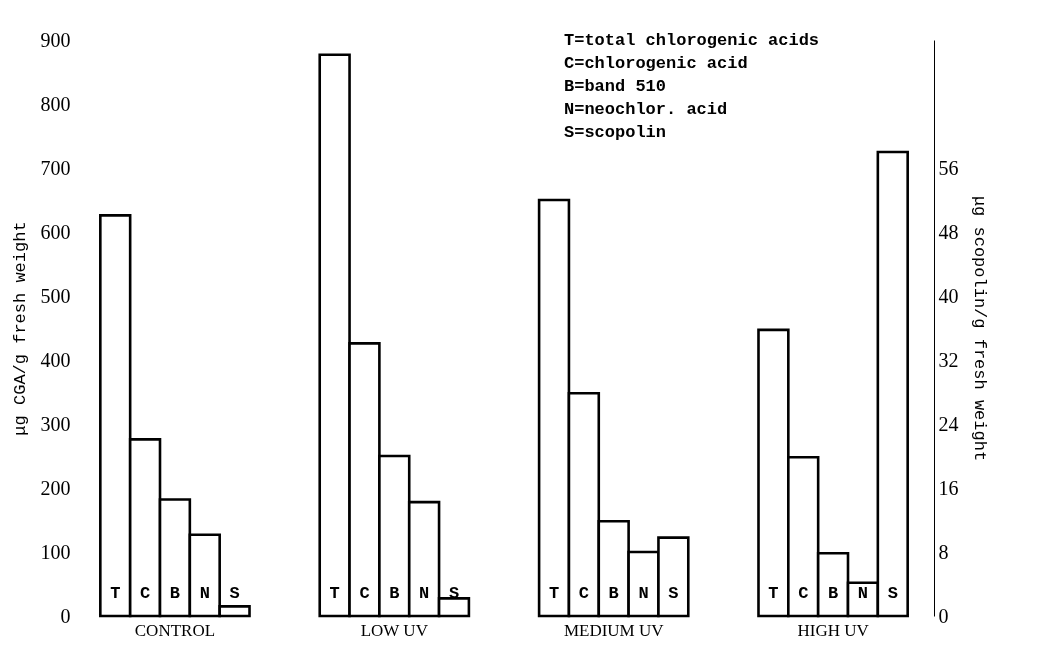 The image size is (1050, 656). I want to click on y-tick-label: 400, so click(55, 359).